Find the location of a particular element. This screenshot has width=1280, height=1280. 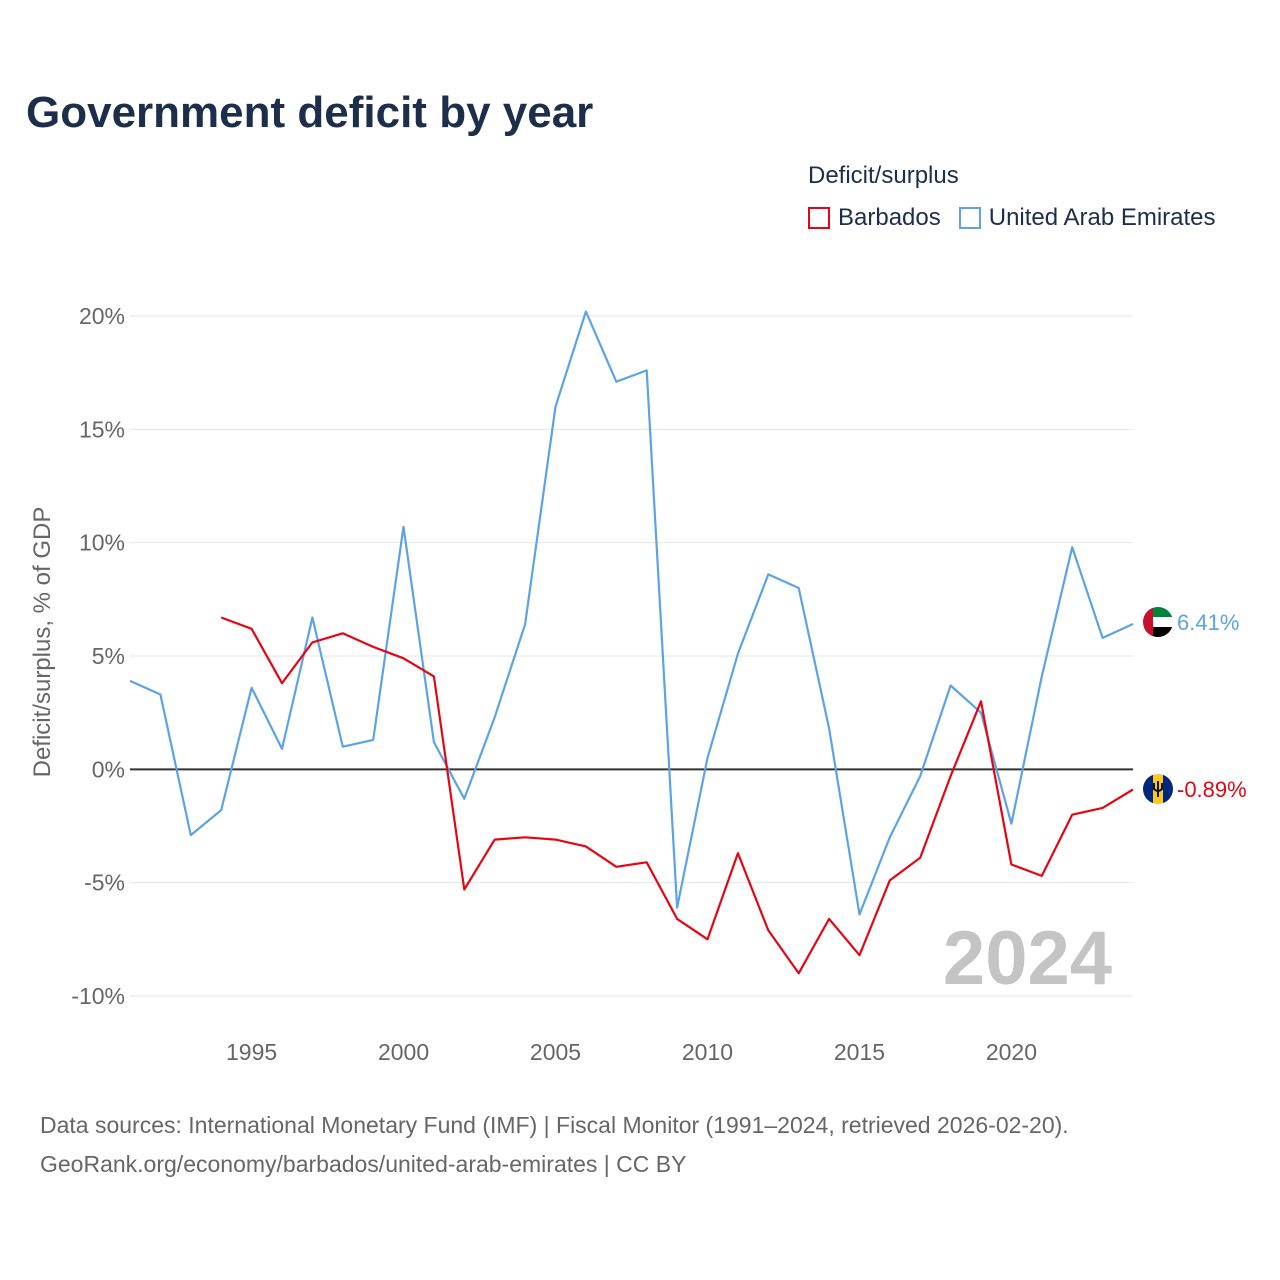

chart-title: Government deficit by year is located at coordinates (310, 112).